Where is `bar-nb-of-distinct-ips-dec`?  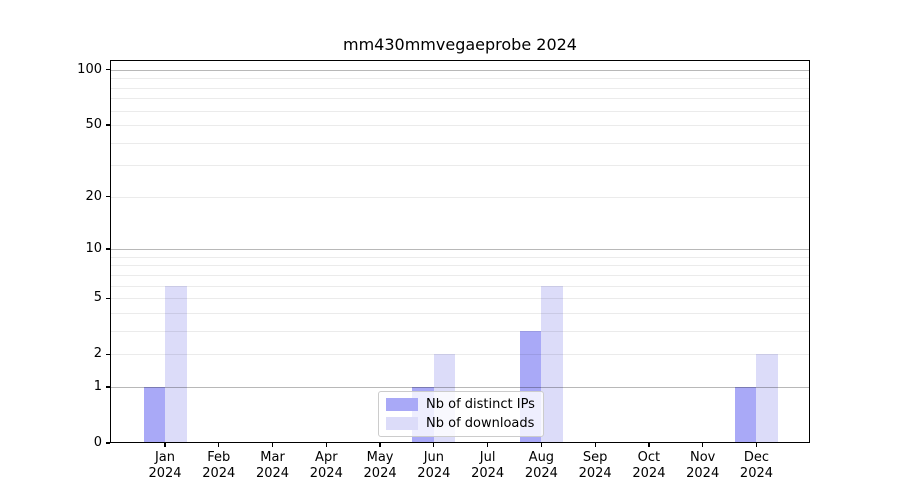
bar-nb-of-distinct-ips-dec is located at coordinates (745, 414).